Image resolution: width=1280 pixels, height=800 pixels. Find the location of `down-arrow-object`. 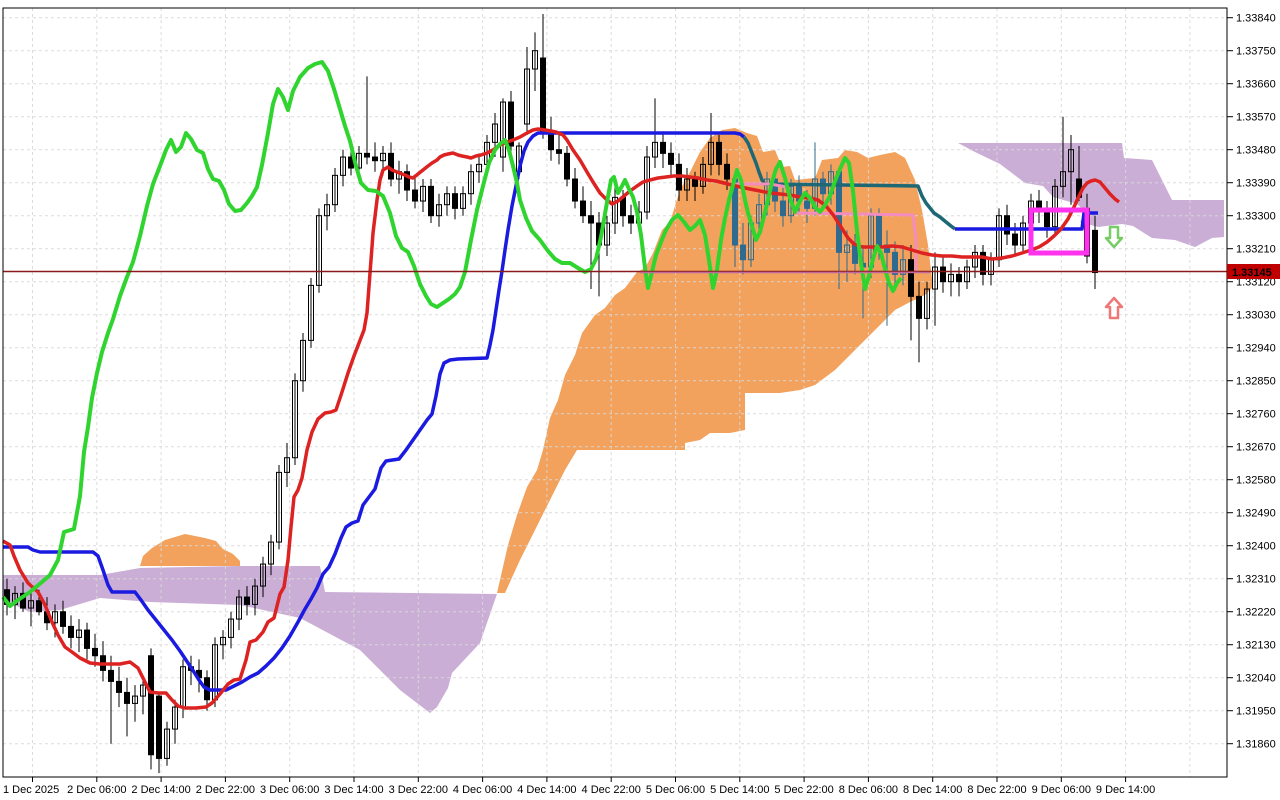

down-arrow-object is located at coordinates (1114, 308).